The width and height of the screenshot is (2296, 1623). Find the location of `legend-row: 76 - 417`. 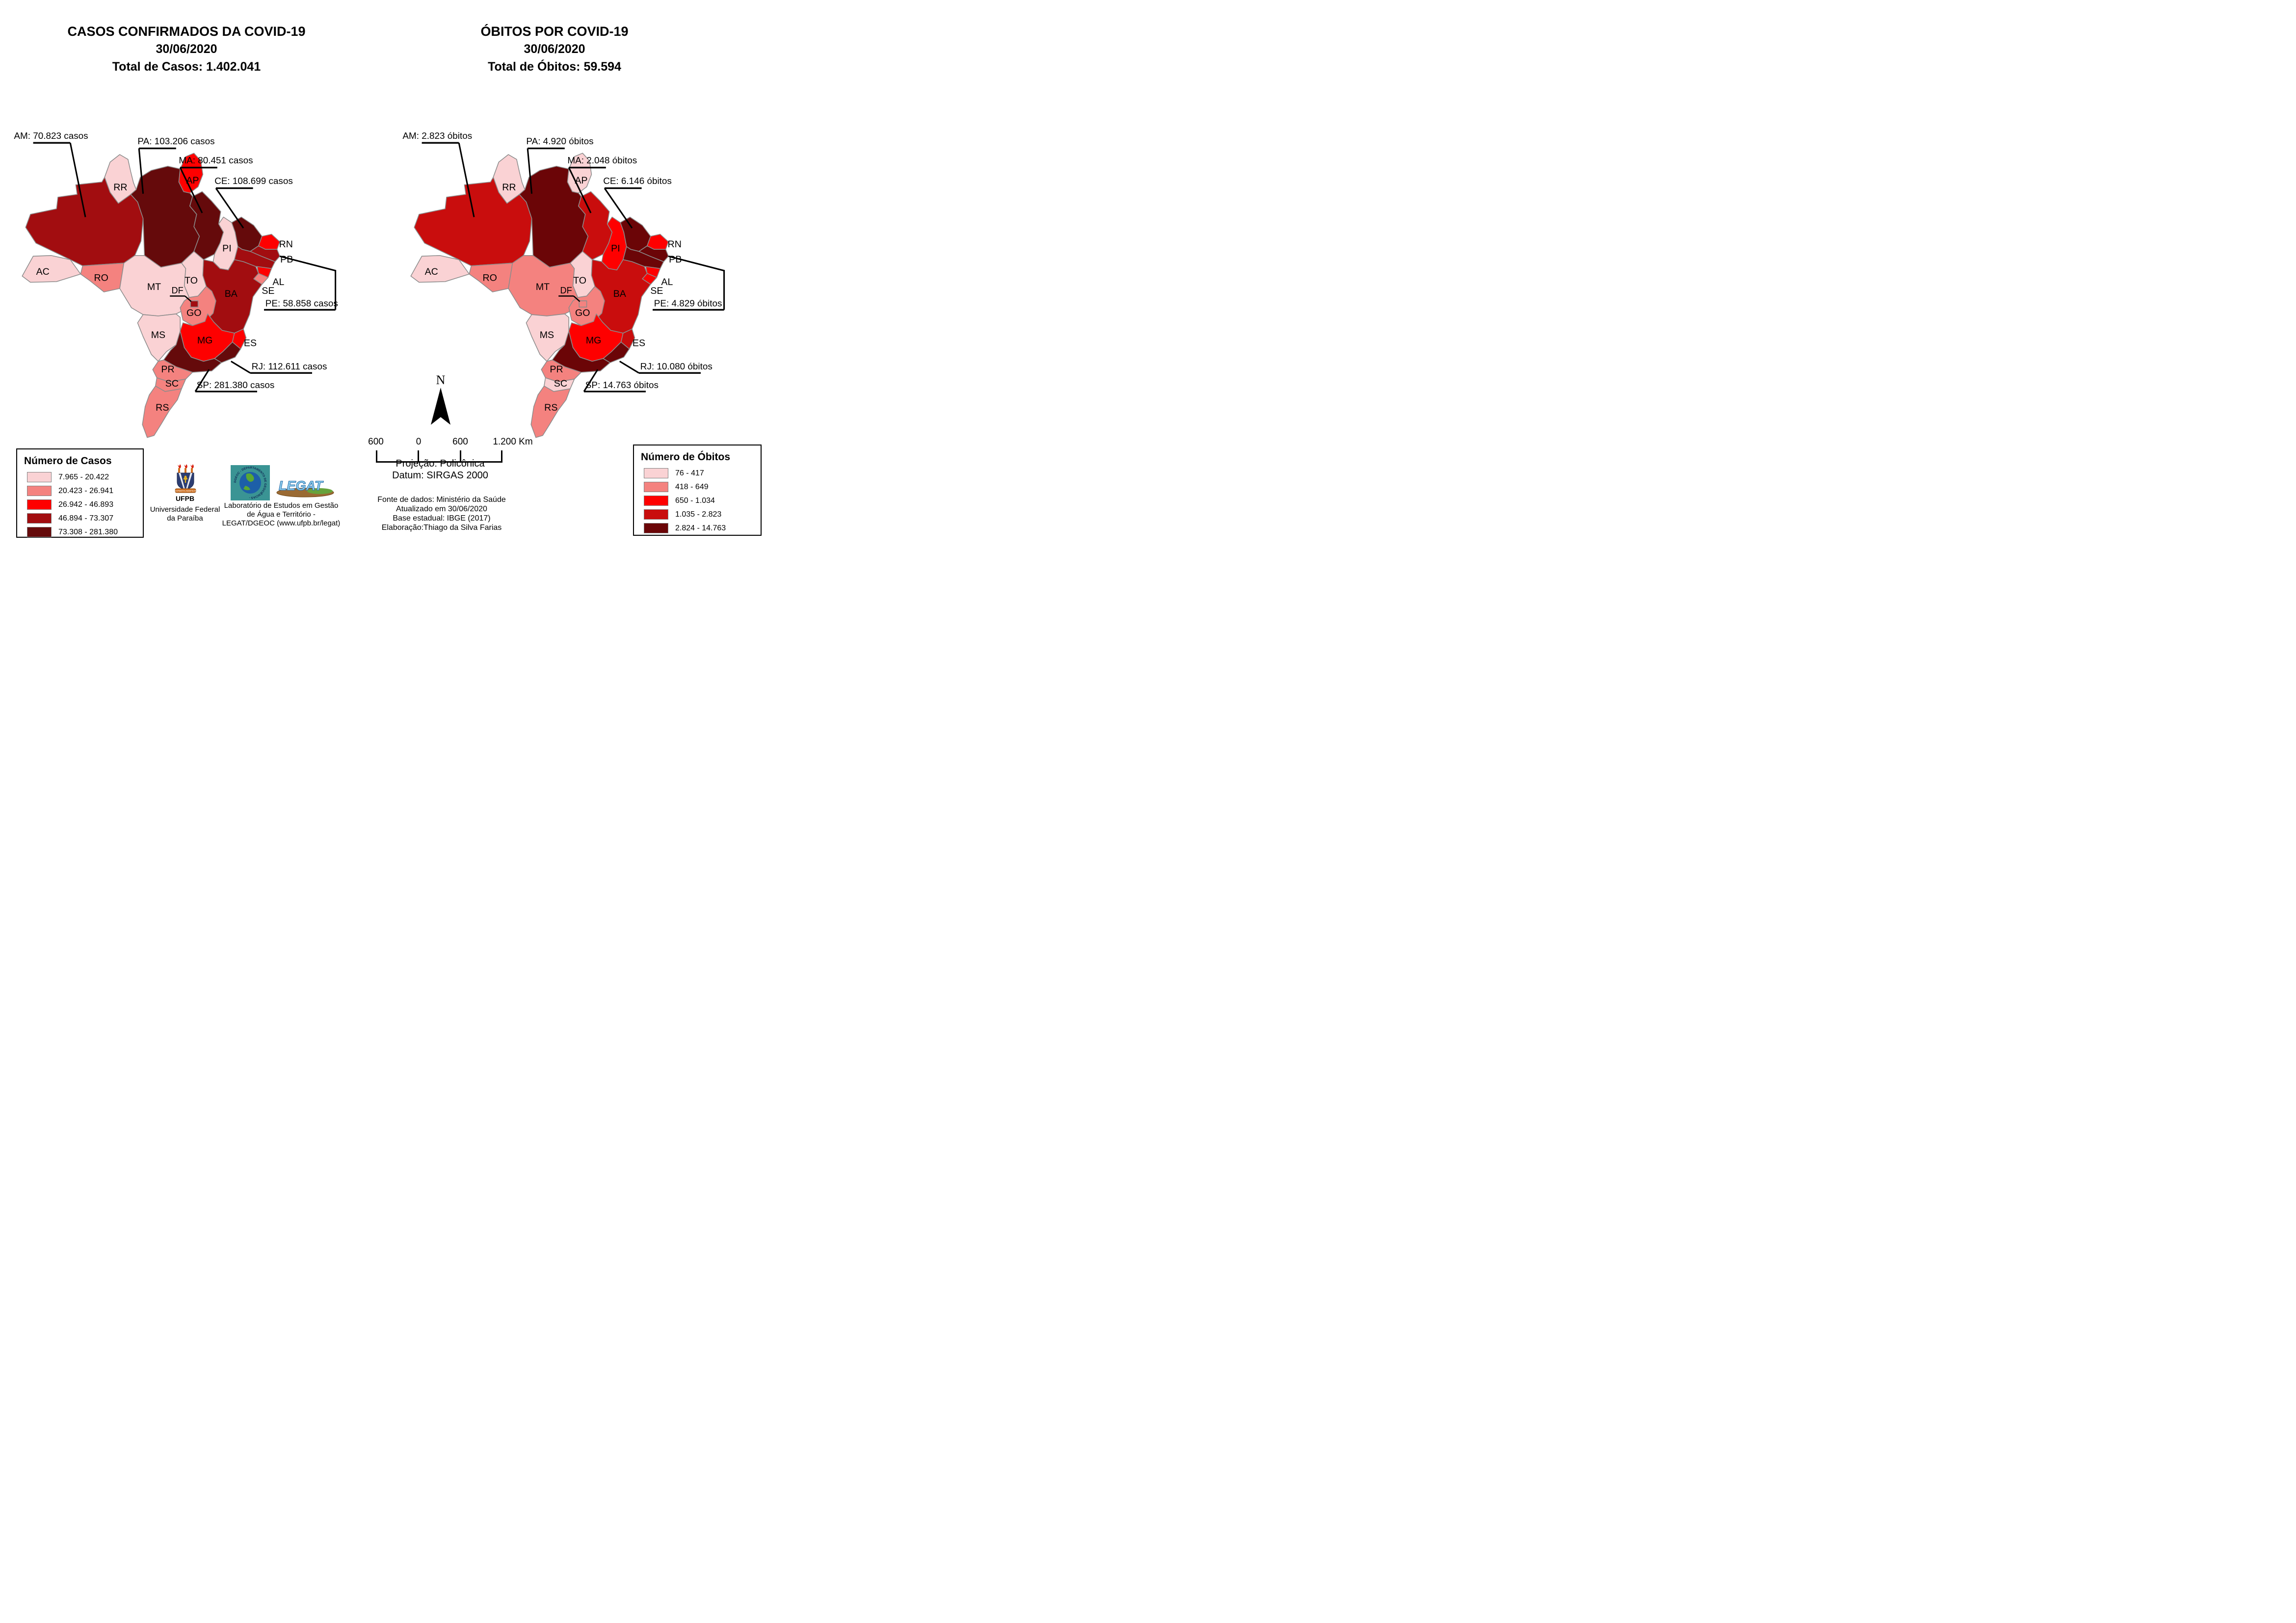

legend-row: 76 - 417 is located at coordinates (699, 473).